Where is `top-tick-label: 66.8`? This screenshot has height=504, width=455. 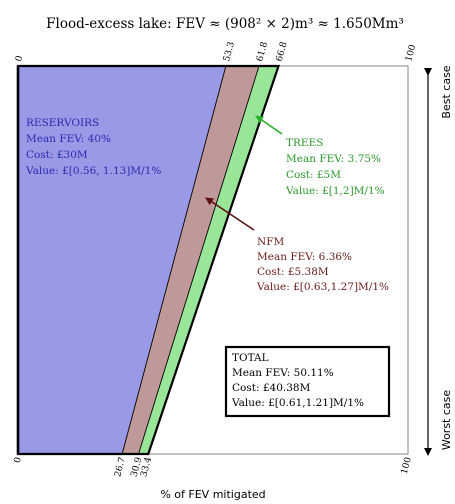 top-tick-label: 66.8 is located at coordinates (282, 52).